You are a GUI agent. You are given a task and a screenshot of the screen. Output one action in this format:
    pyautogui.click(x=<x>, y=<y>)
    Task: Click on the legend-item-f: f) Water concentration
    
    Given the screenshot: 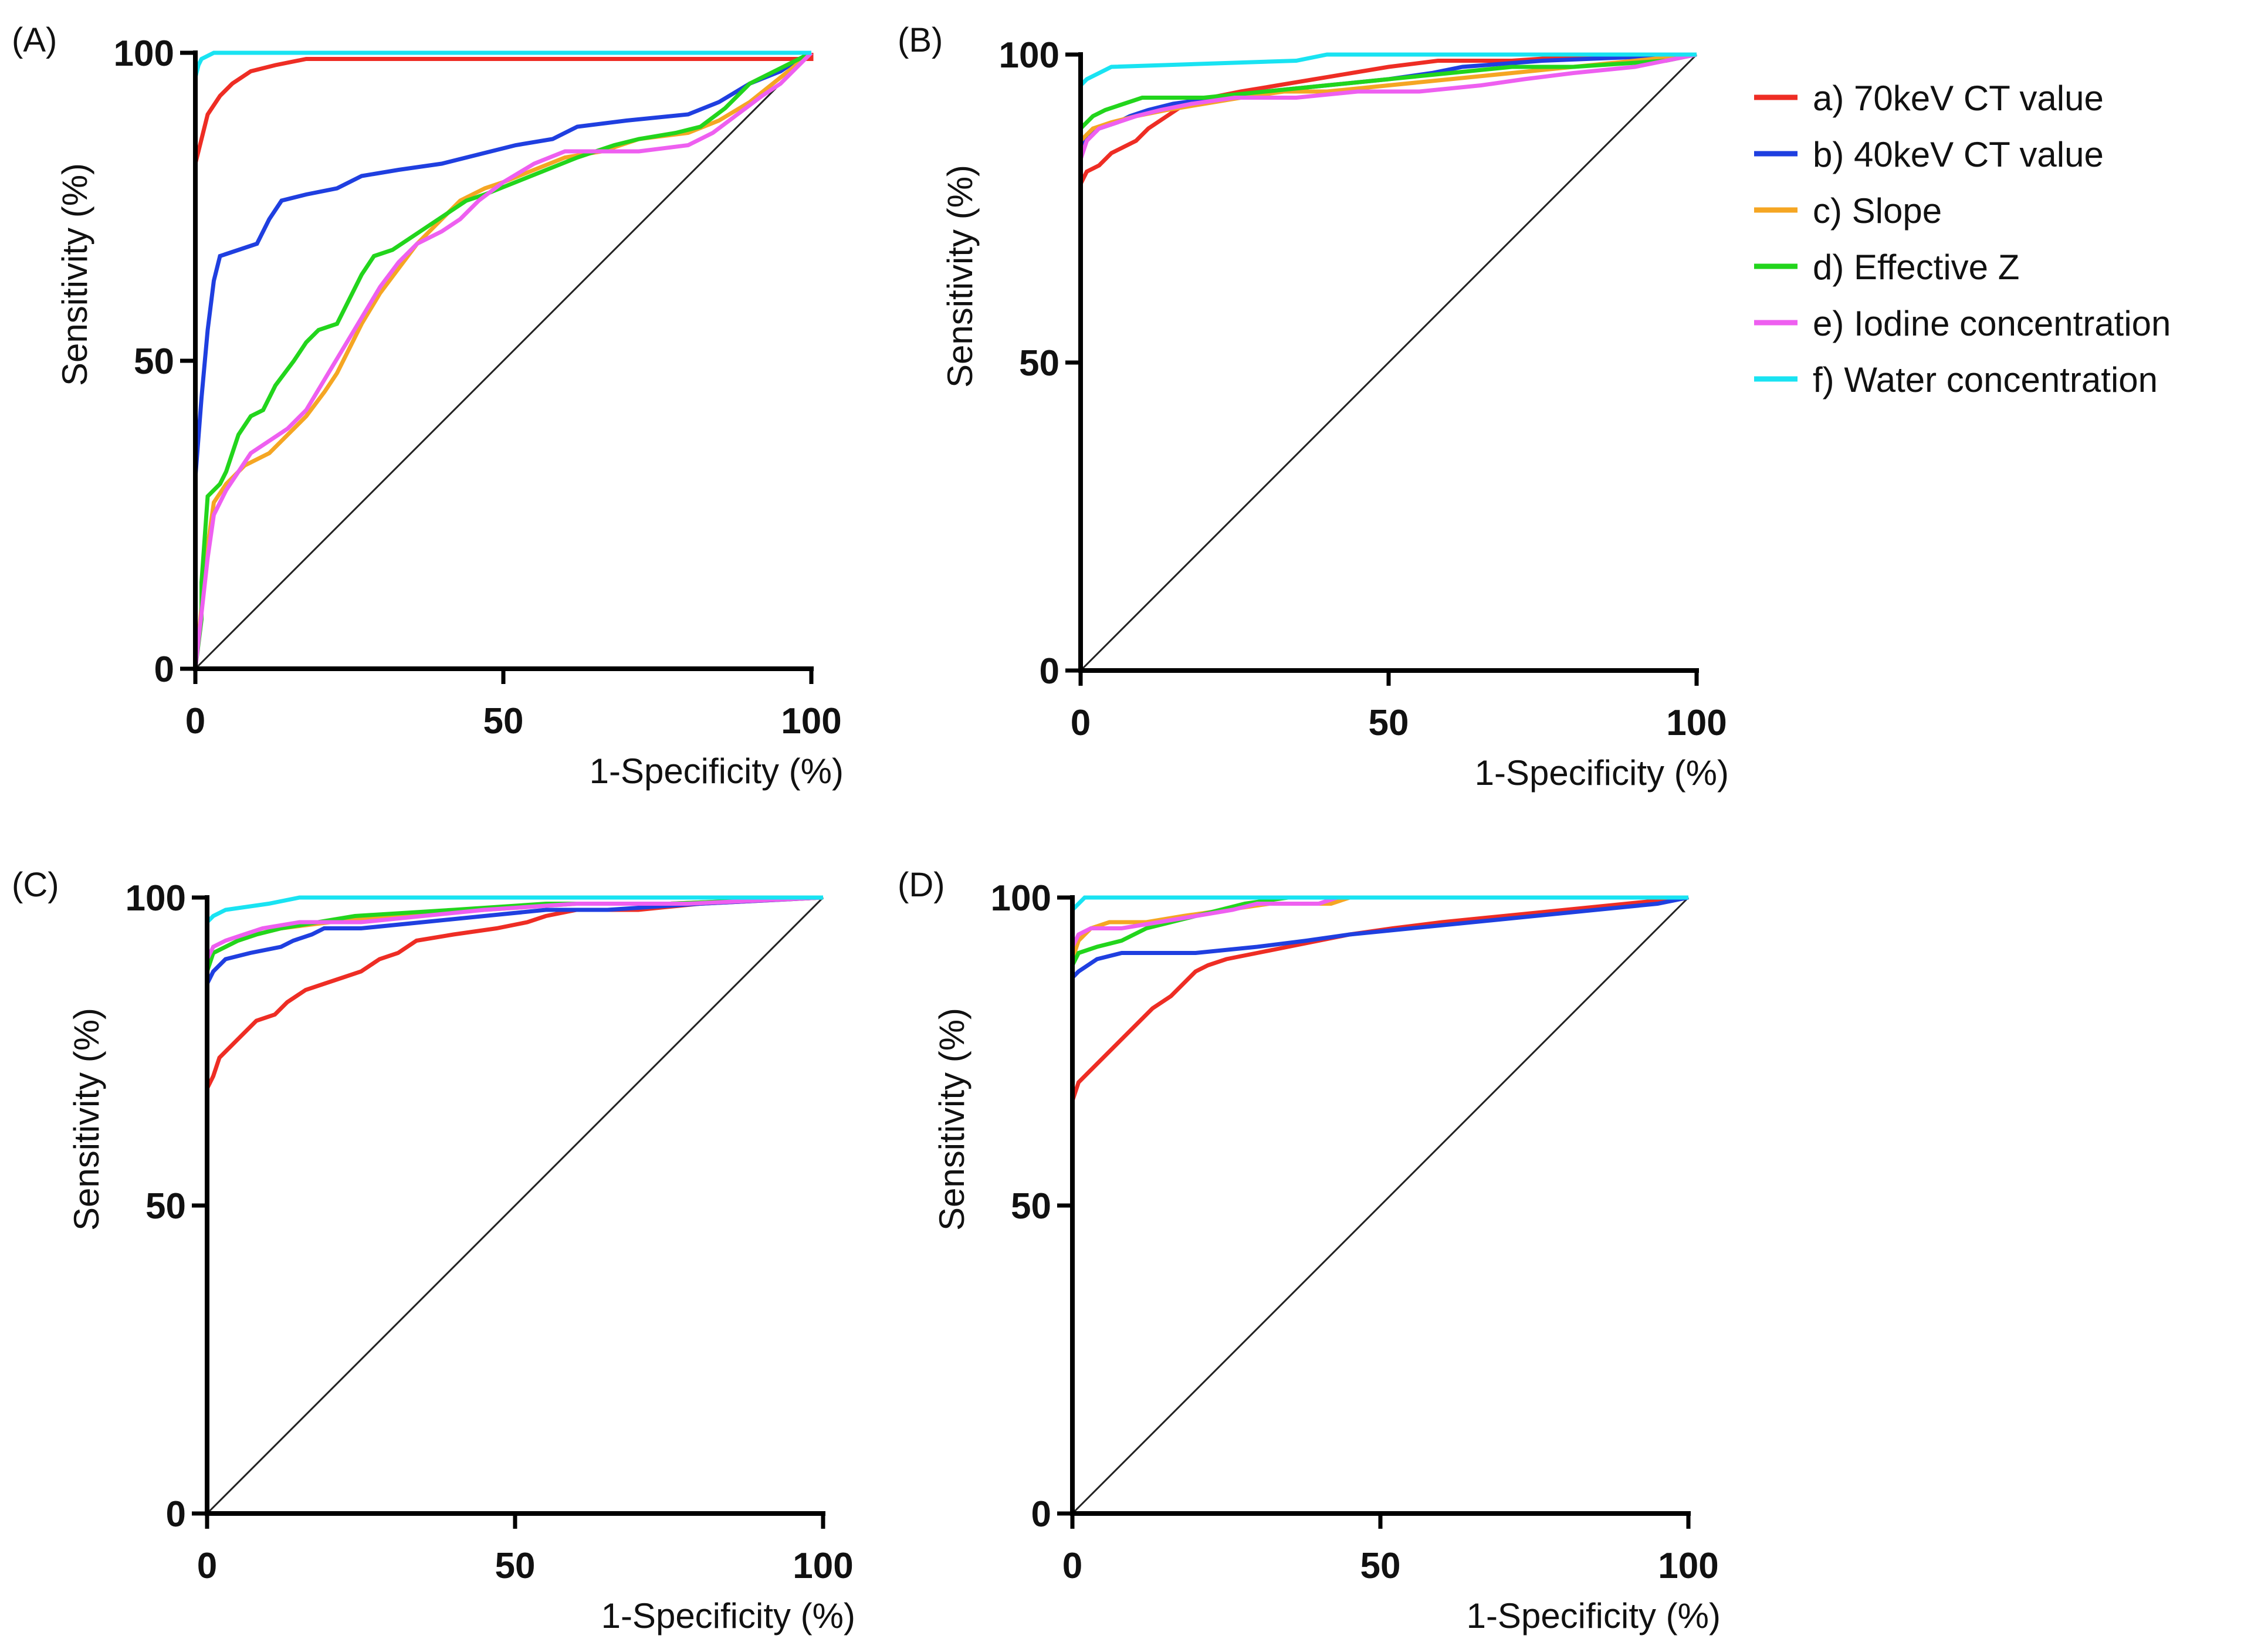 What is the action you would take?
    pyautogui.click(x=1956, y=379)
    